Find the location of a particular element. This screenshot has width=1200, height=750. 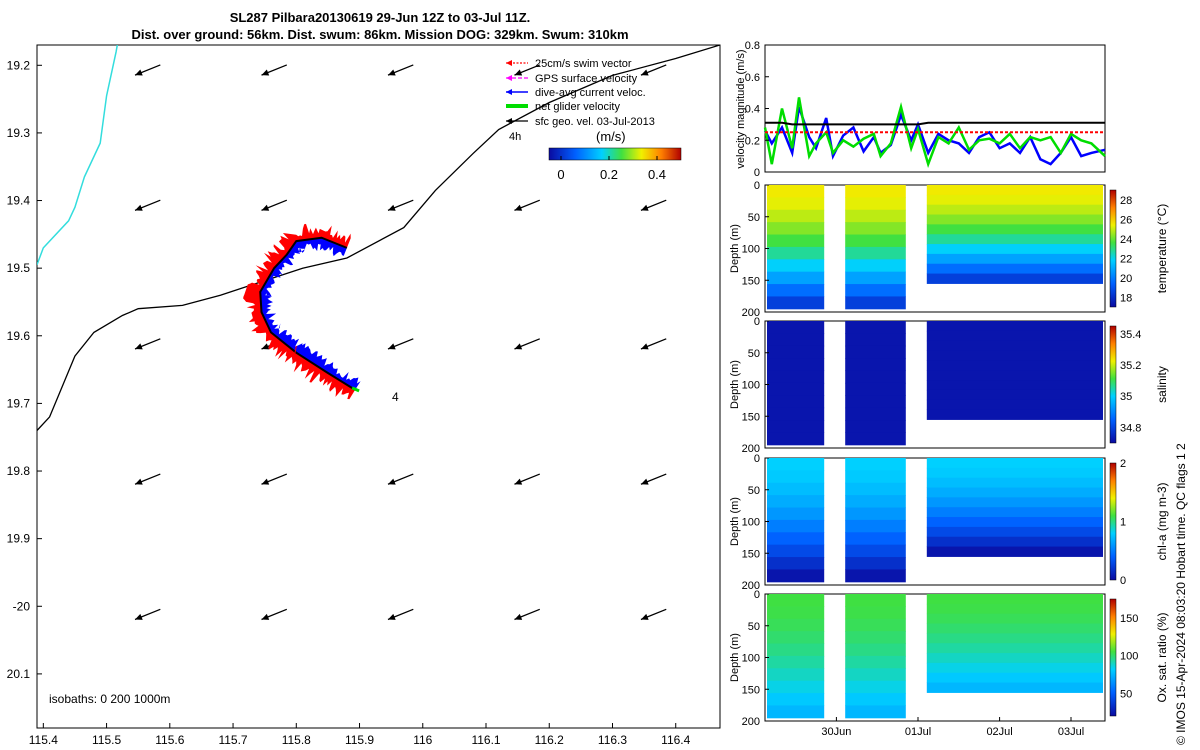

swim-vector-envelope is located at coordinates (299, 311).